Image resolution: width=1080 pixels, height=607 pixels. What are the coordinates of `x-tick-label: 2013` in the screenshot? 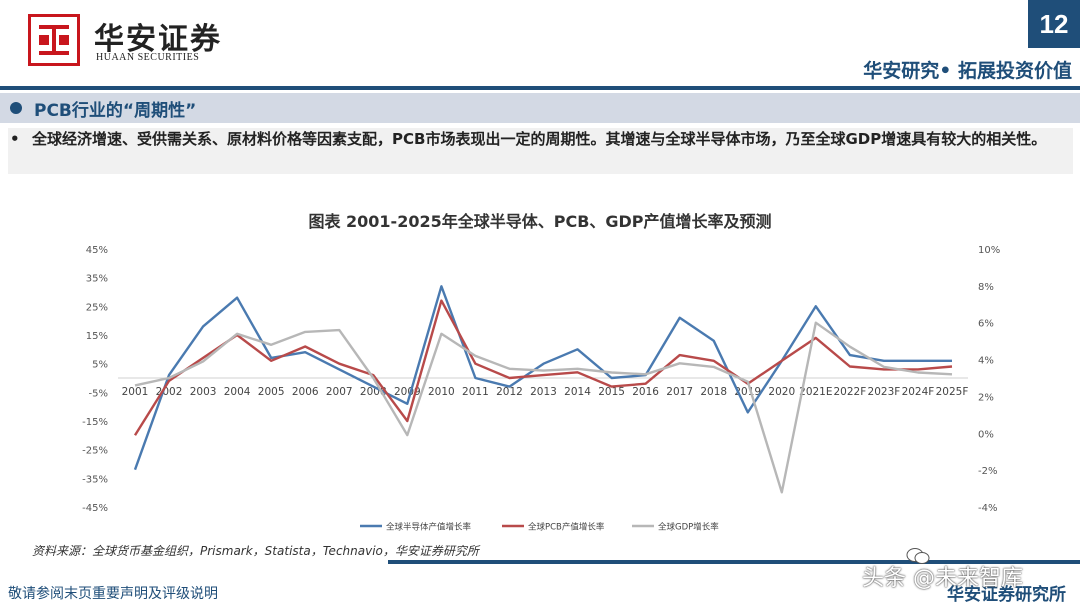 It's located at (543, 392).